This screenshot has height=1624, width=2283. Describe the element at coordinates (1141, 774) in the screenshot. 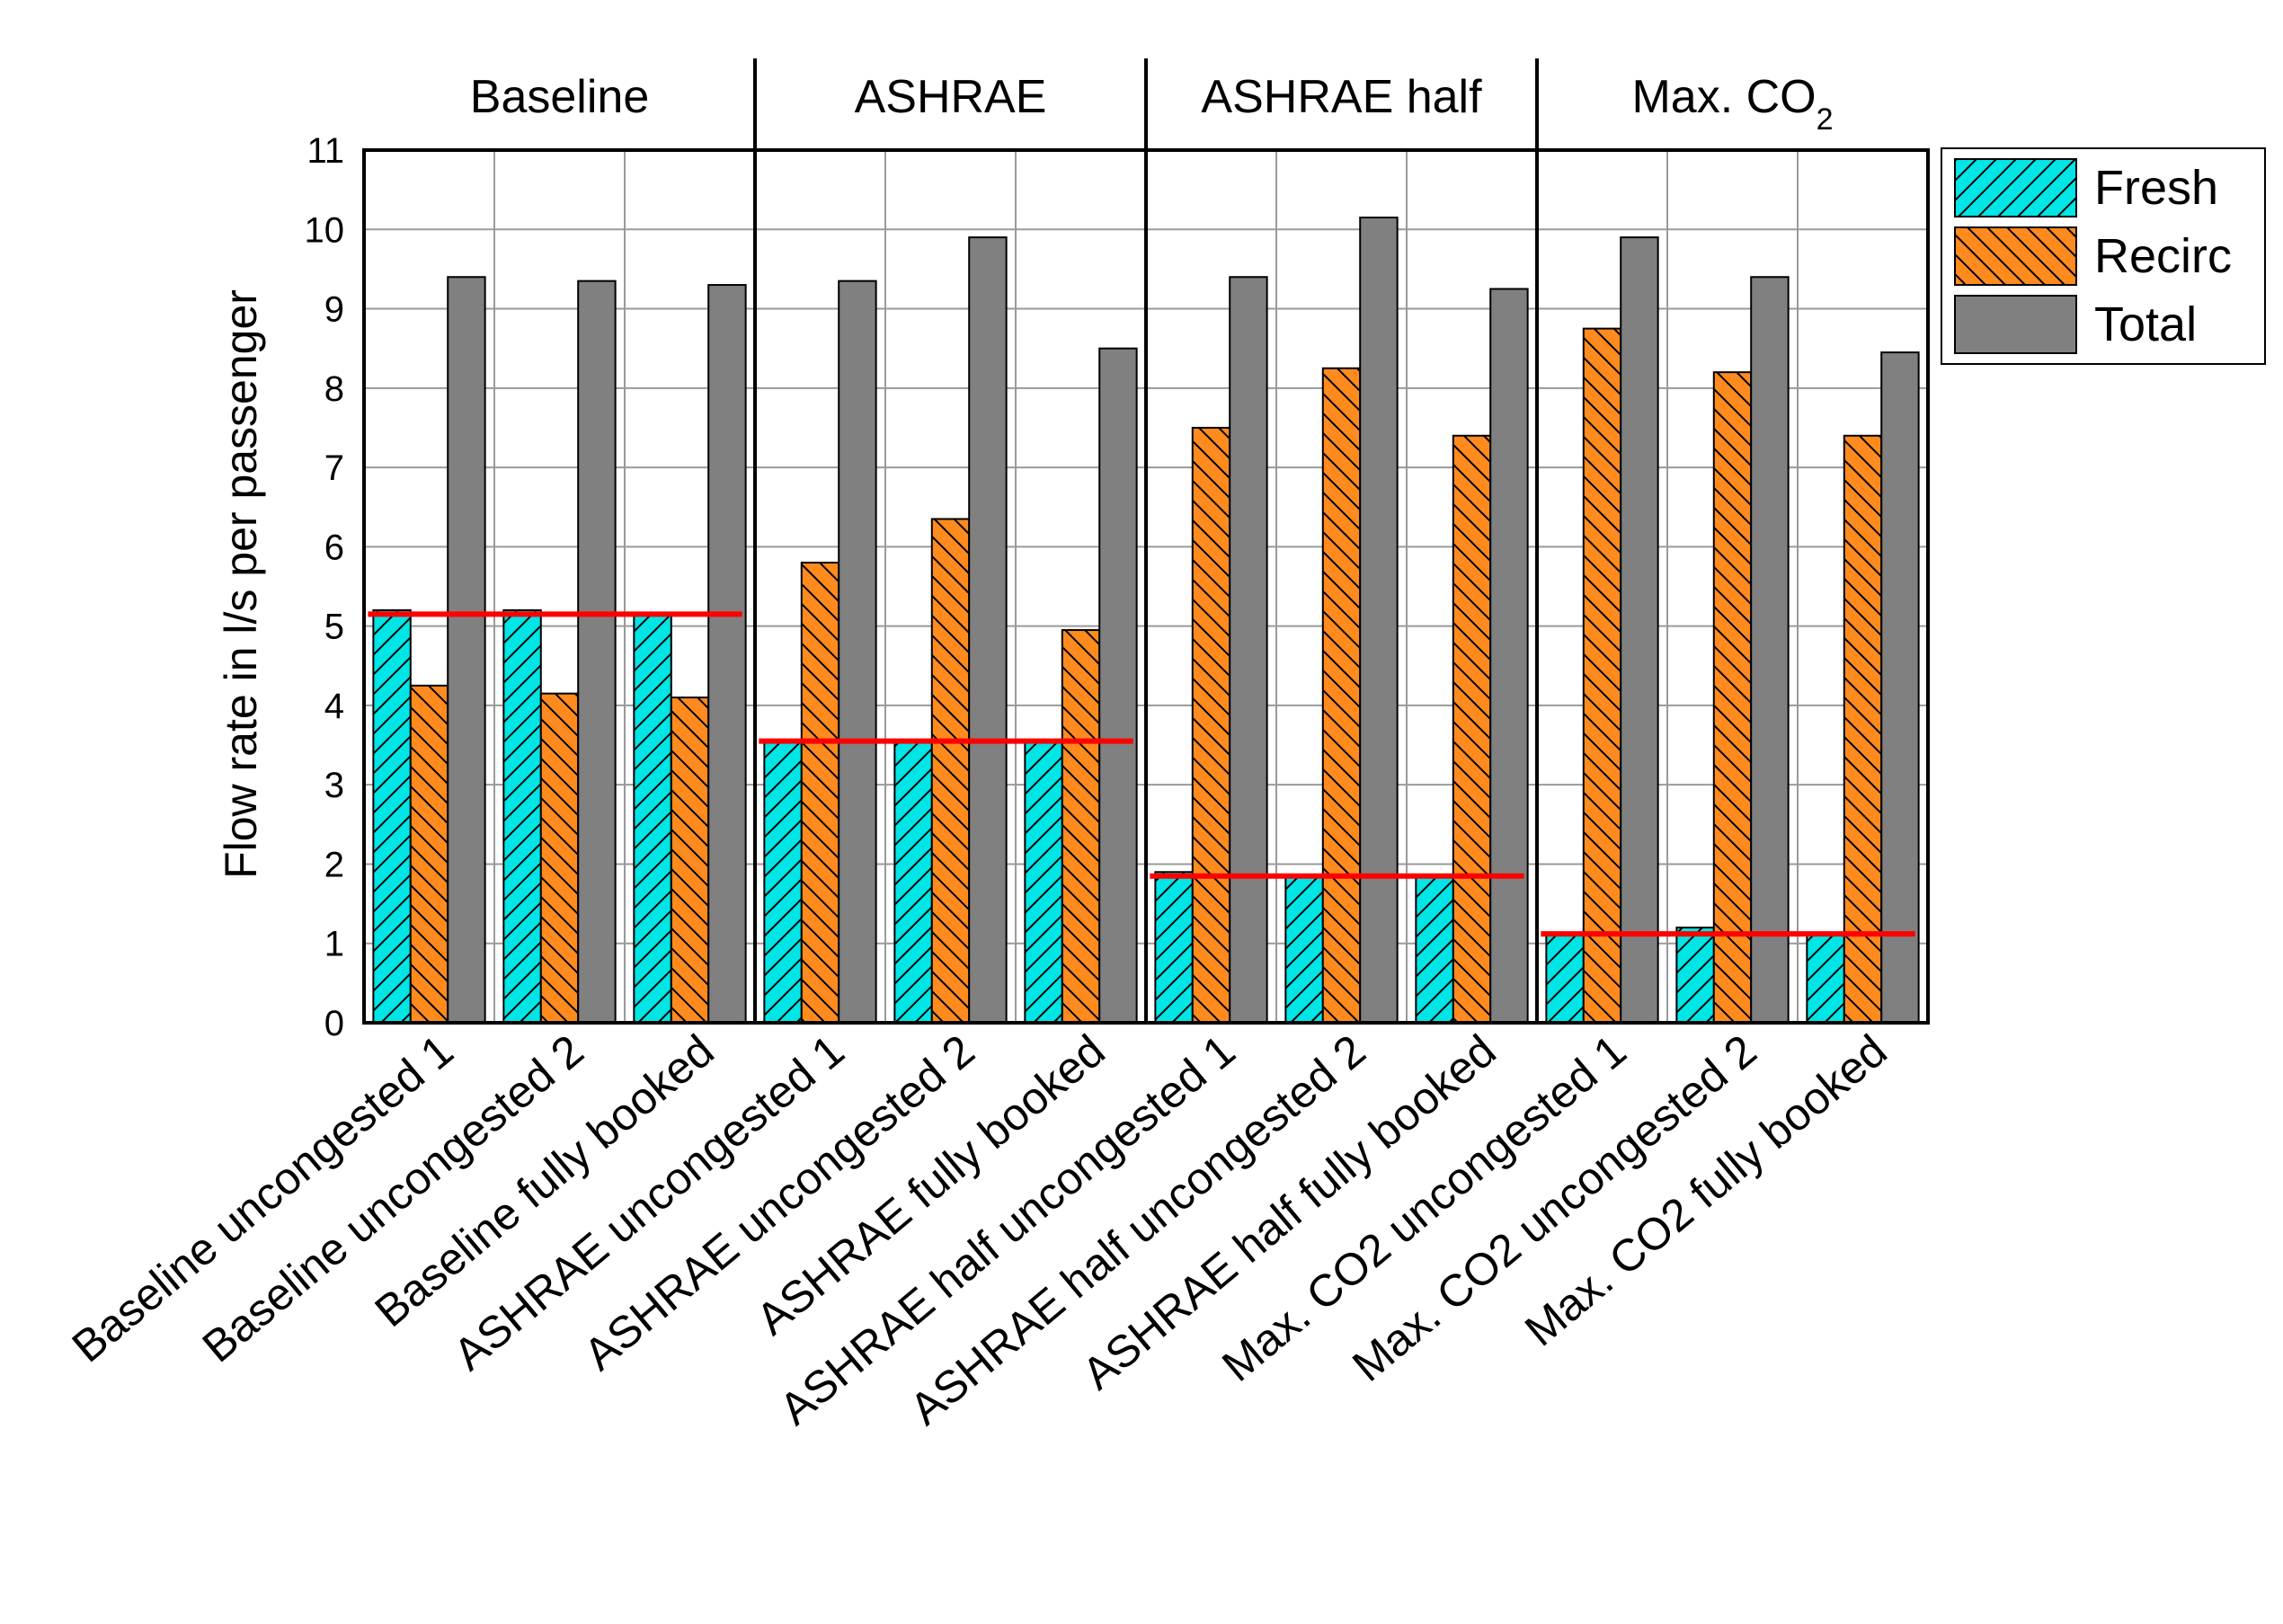

I see `reference-lines` at that location.